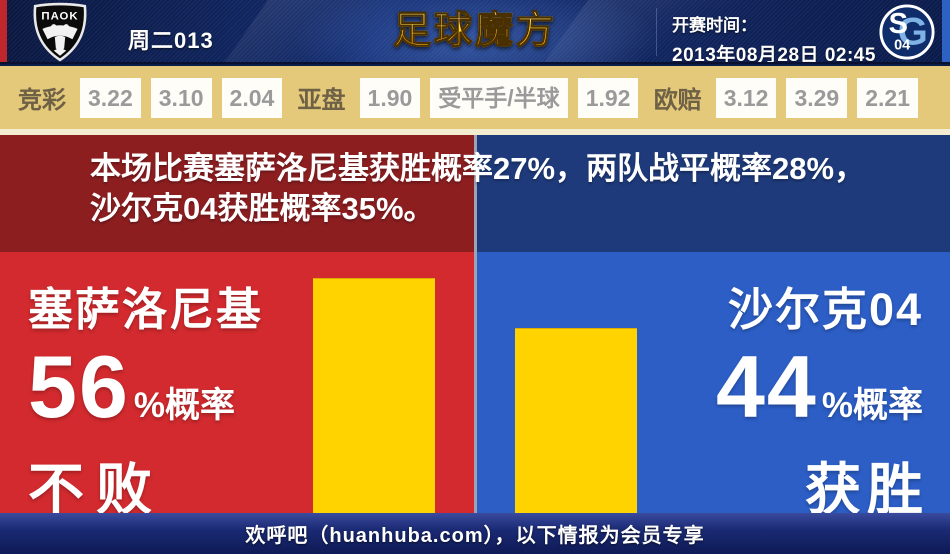  I want to click on odds-value-box: 3.12, so click(746, 97).